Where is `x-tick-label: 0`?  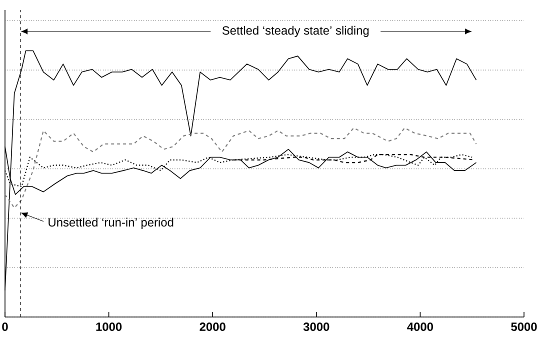
x-tick-label: 0 is located at coordinates (5, 326).